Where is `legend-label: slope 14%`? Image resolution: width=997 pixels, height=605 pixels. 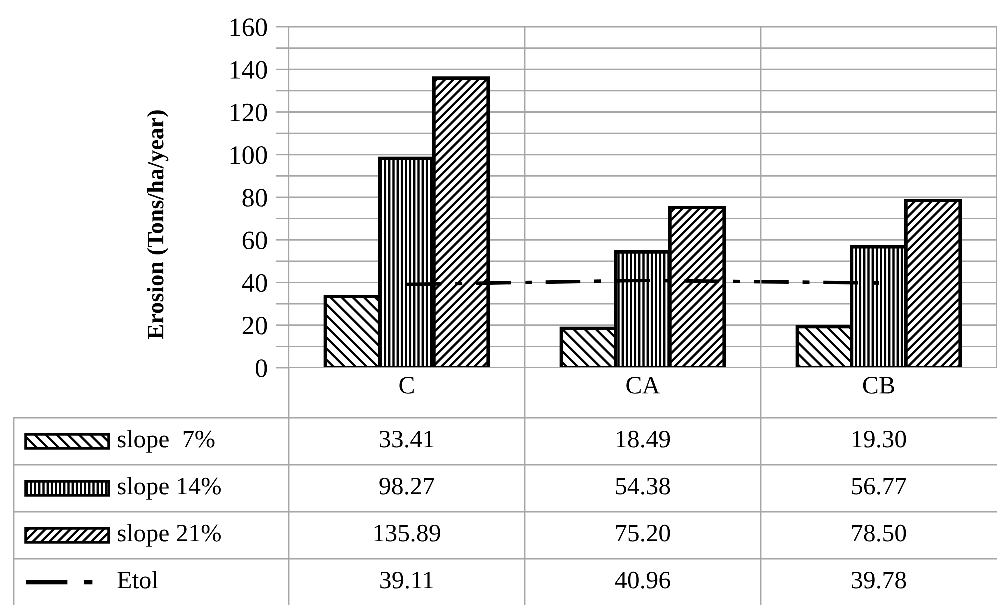 legend-label: slope 14% is located at coordinates (169, 488).